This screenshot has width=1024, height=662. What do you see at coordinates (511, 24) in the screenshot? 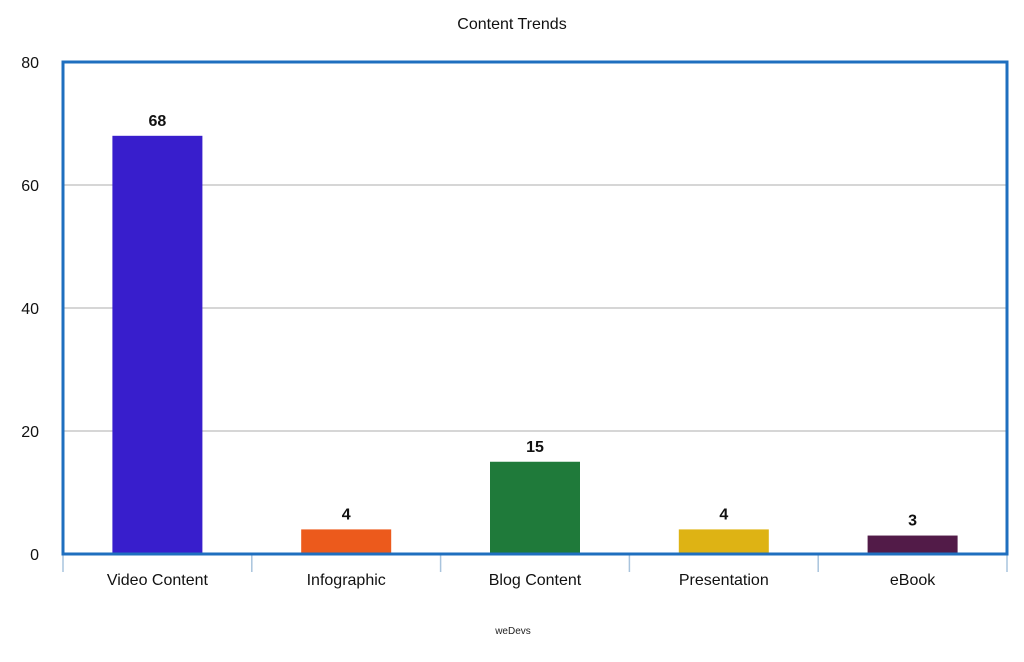
I see `chart-title: Content Trends` at bounding box center [511, 24].